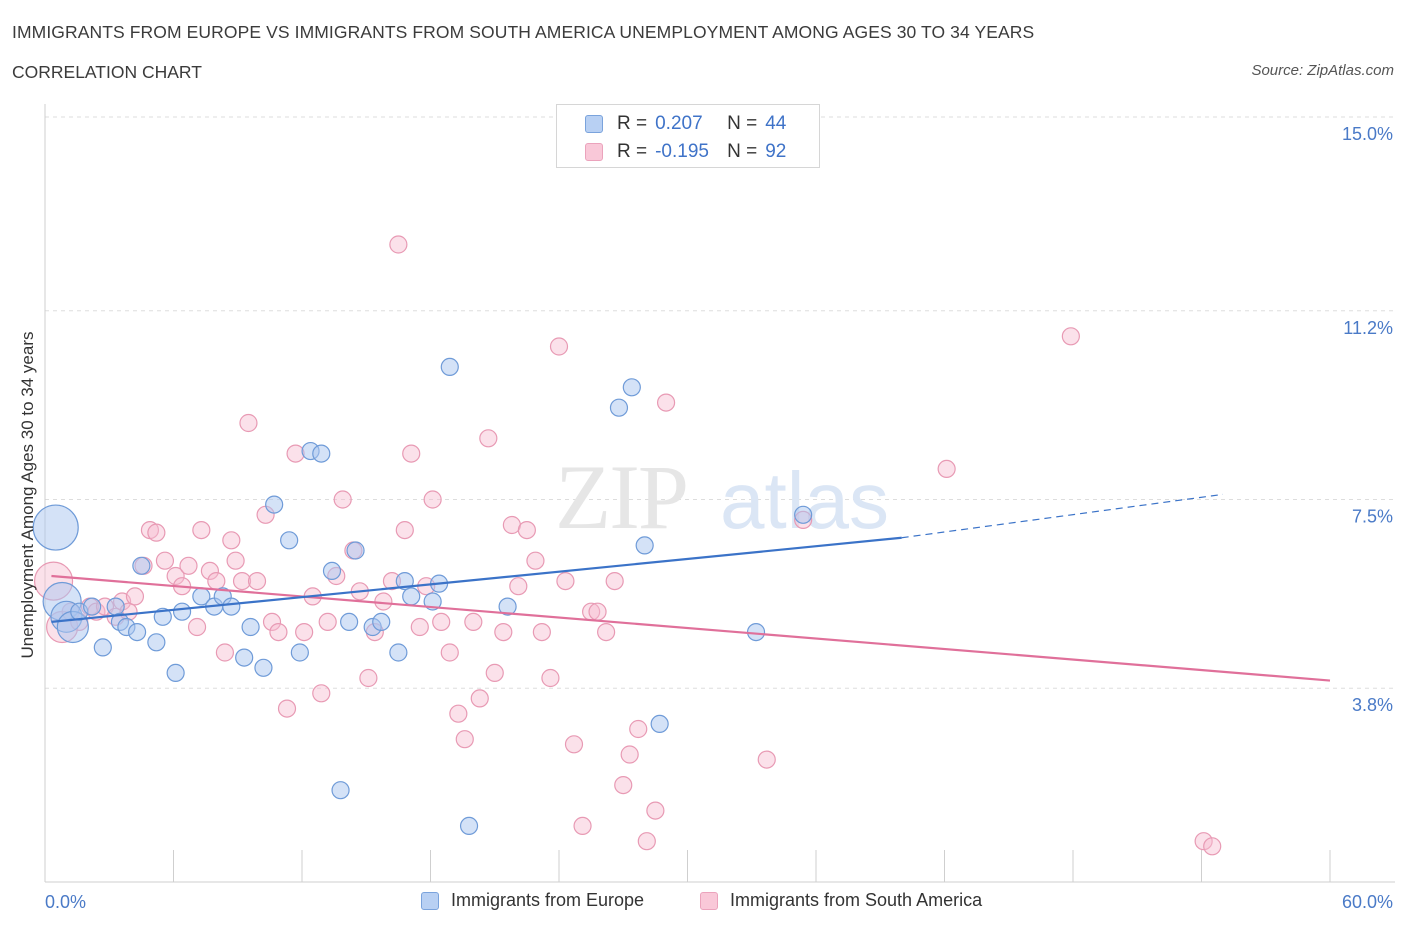 This screenshot has width=1406, height=930. I want to click on bottom-legend-europe-label: Immigrants from Europe, so click(548, 900).